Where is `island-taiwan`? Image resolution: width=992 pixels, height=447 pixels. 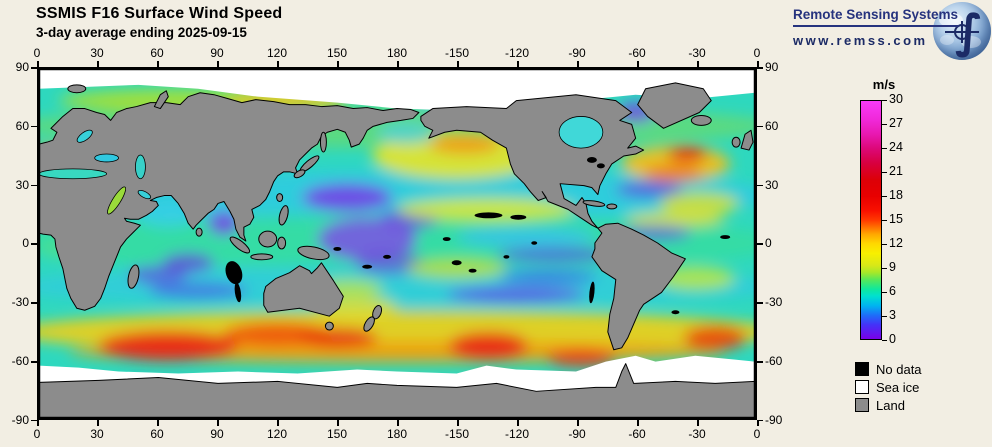
island-taiwan is located at coordinates (280, 197).